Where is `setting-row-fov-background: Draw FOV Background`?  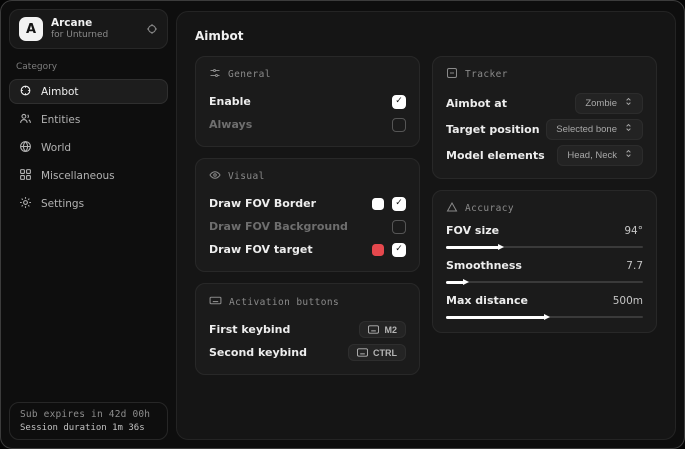
setting-row-fov-background: Draw FOV Background is located at coordinates (307, 226).